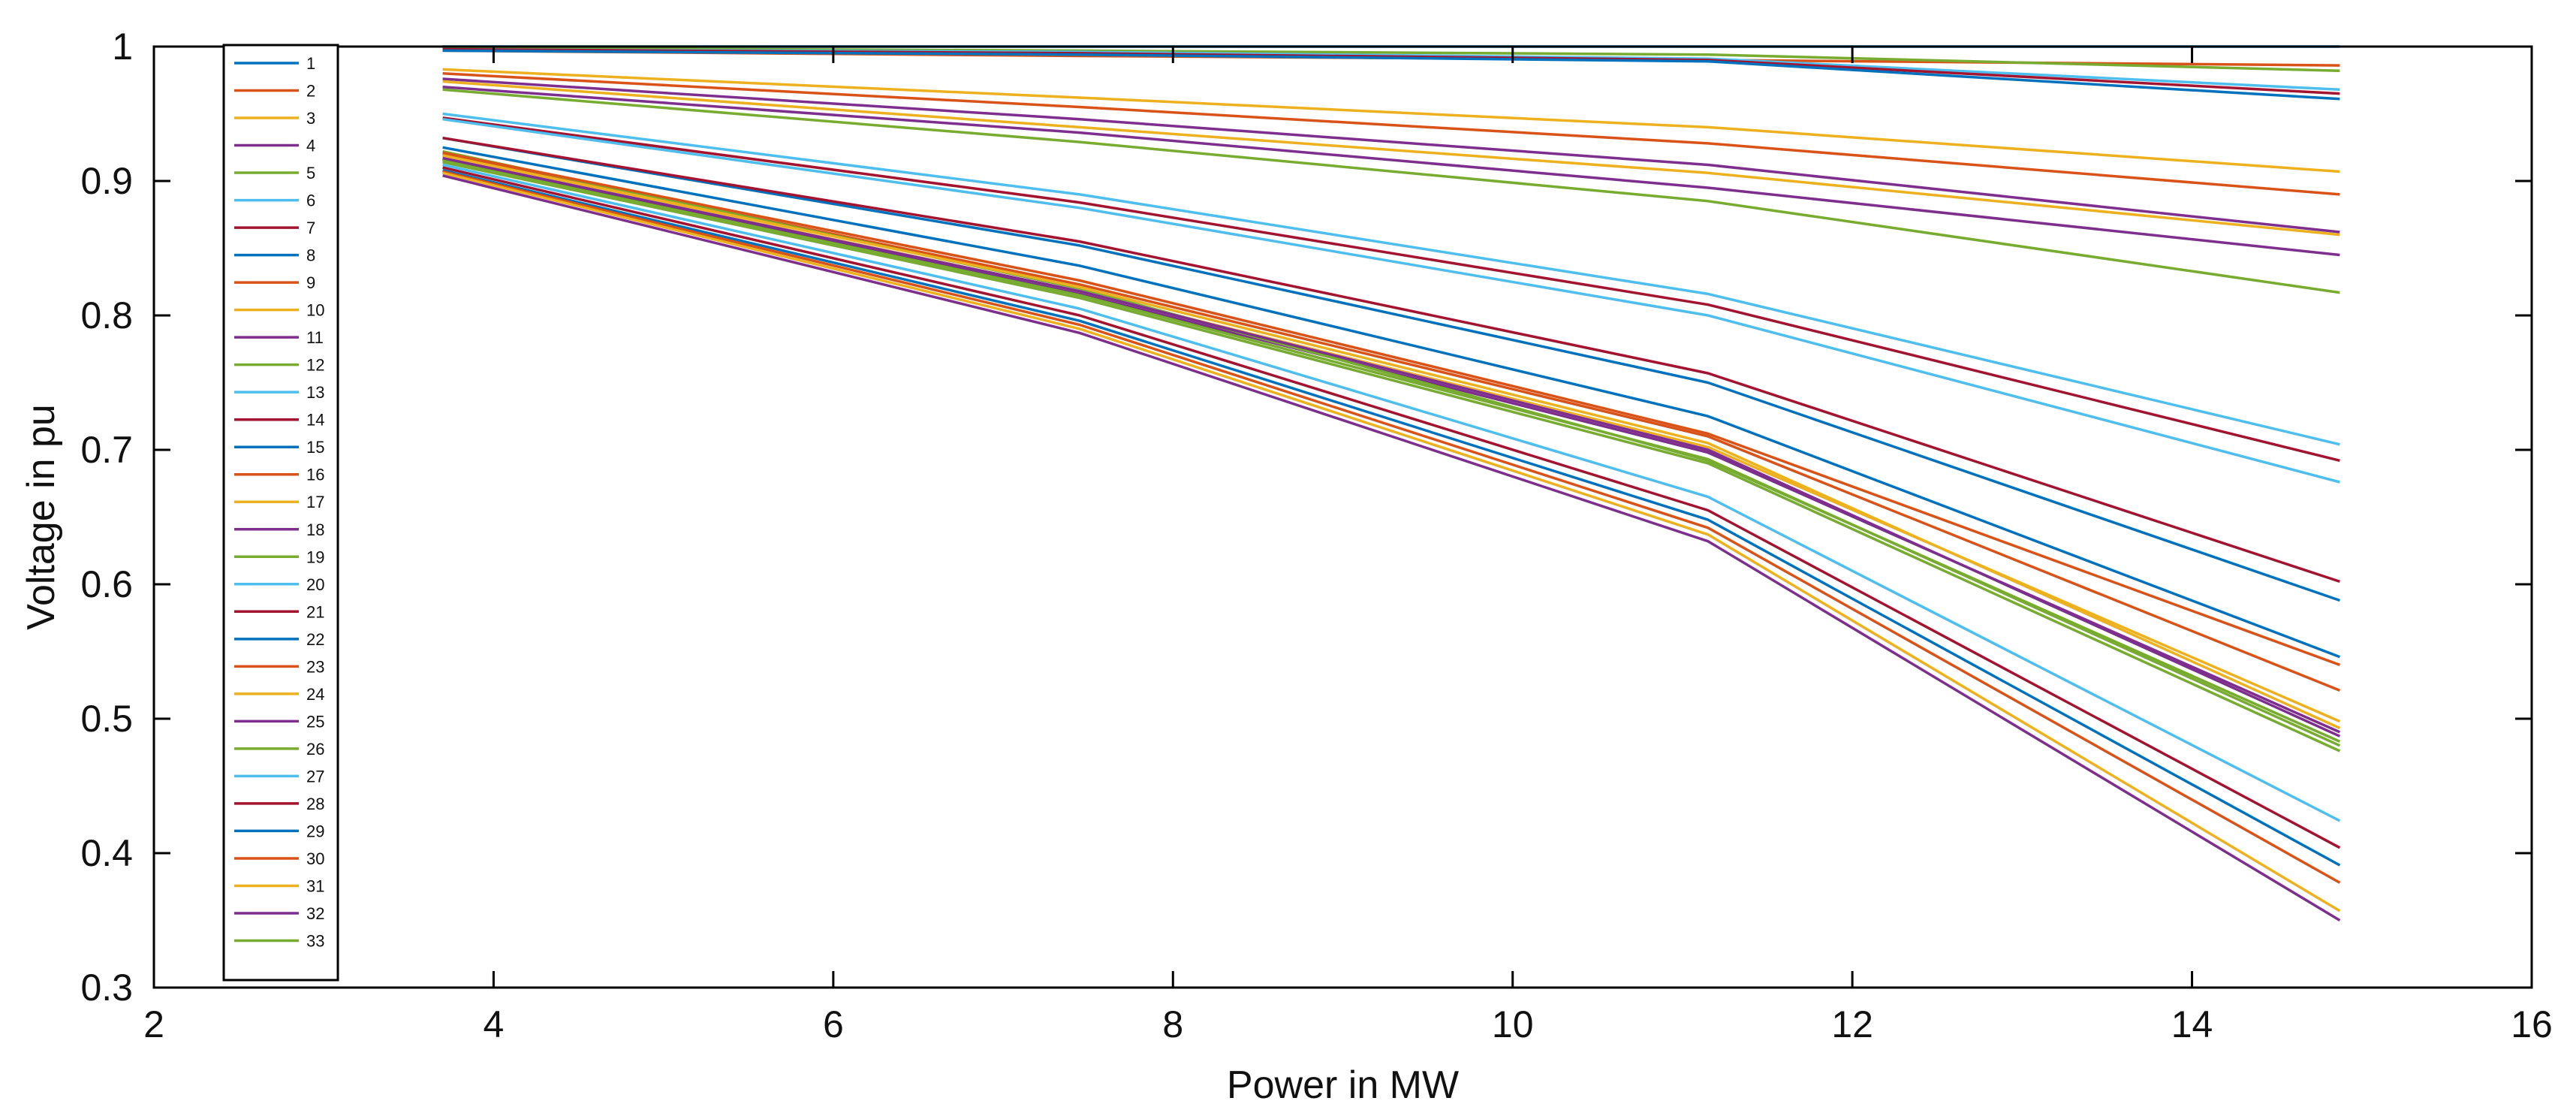 The height and width of the screenshot is (1119, 2576). I want to click on legend-label-21: 21, so click(315, 612).